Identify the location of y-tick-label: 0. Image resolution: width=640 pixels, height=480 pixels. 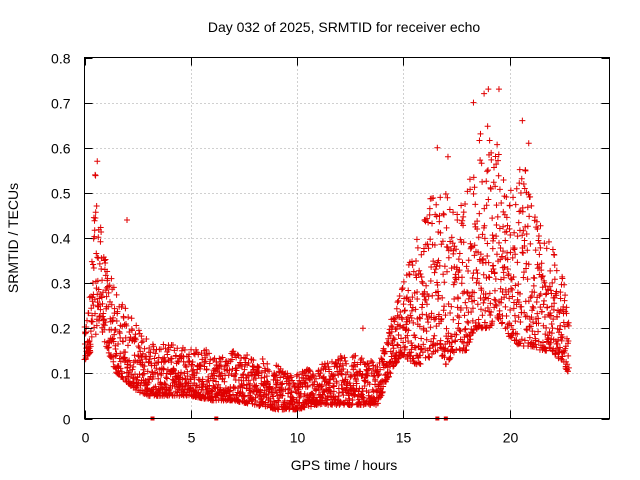
(67, 420).